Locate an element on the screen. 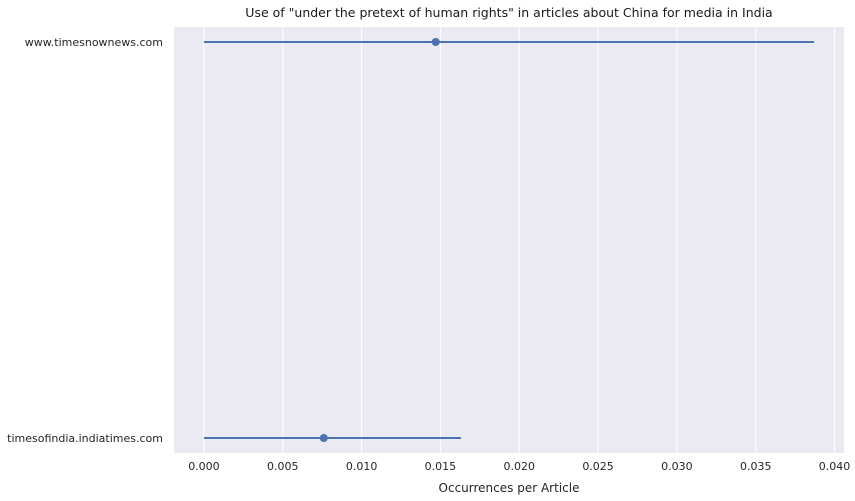 The height and width of the screenshot is (501, 855). y-tick-label: www.timesnownews.com is located at coordinates (94, 42).